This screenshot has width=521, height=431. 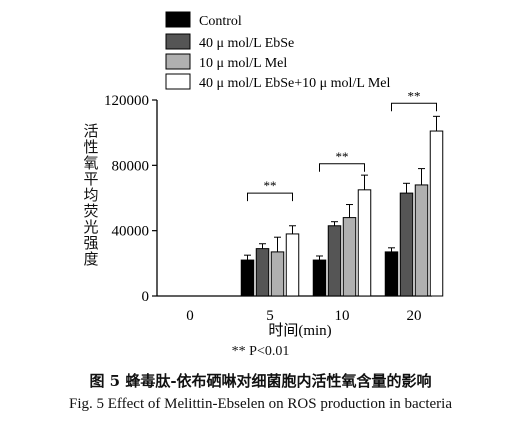 I want to click on x-axis-label: 时间(min), so click(x=299, y=330).